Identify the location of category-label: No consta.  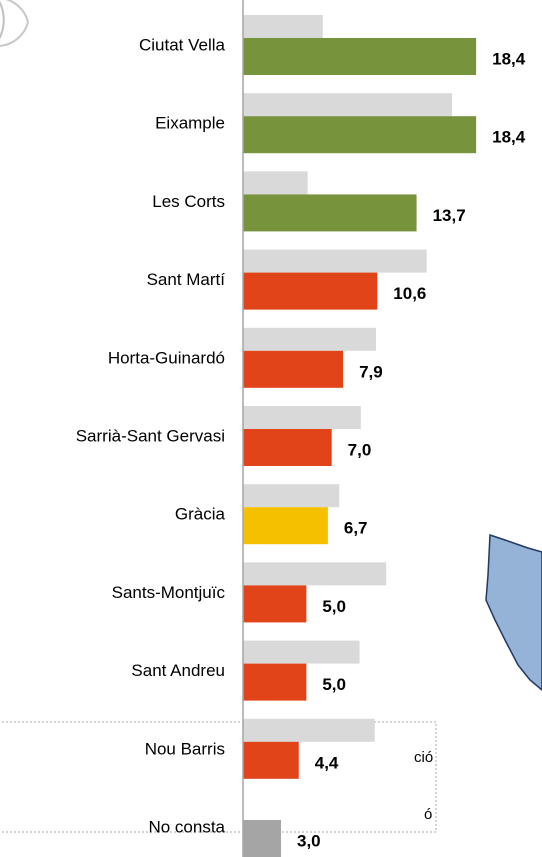
(186, 826).